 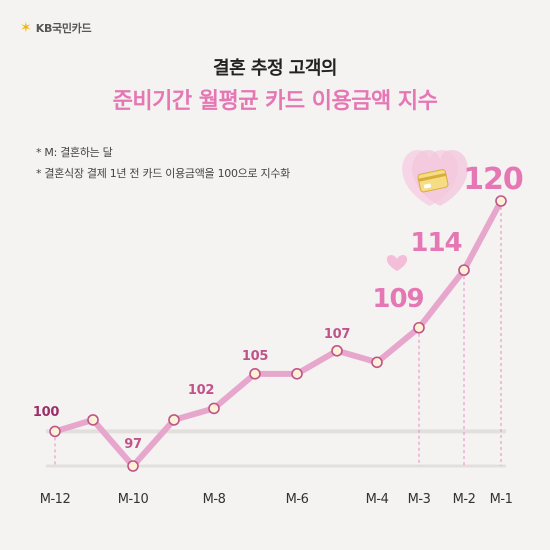 What do you see at coordinates (276, 499) in the screenshot?
I see `x-axis-ticks: M-12 M-10 M-8 M-6 M-4 M-3 M-2 M-1` at bounding box center [276, 499].